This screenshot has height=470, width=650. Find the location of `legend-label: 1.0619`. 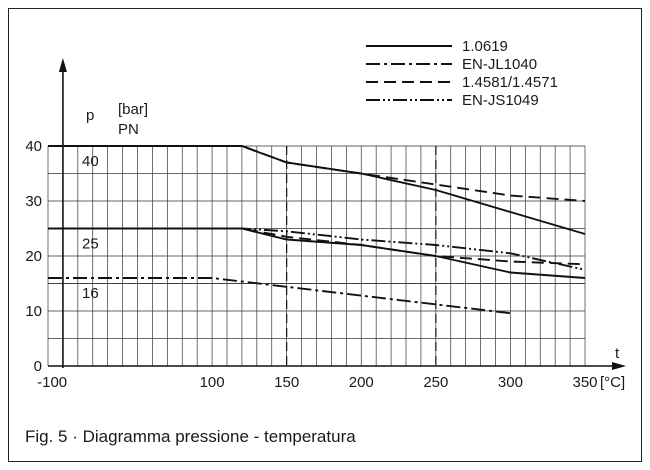

legend-label: 1.0619 is located at coordinates (485, 46).